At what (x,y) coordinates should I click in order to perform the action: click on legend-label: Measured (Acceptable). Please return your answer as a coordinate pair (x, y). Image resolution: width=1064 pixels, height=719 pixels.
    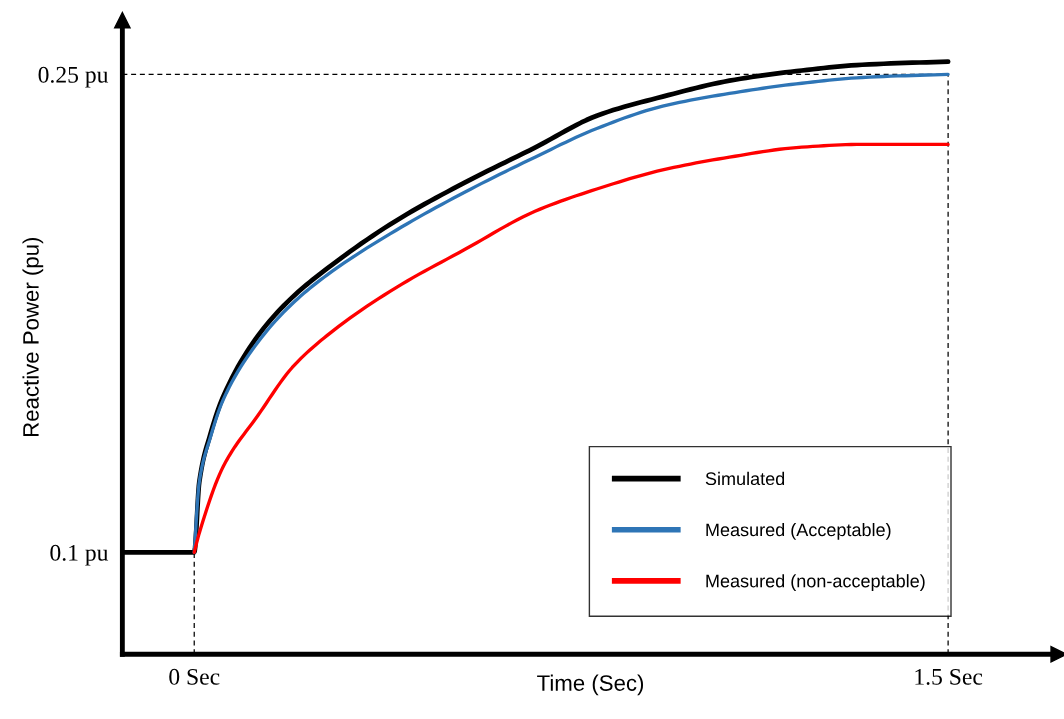
    Looking at the image, I should click on (798, 531).